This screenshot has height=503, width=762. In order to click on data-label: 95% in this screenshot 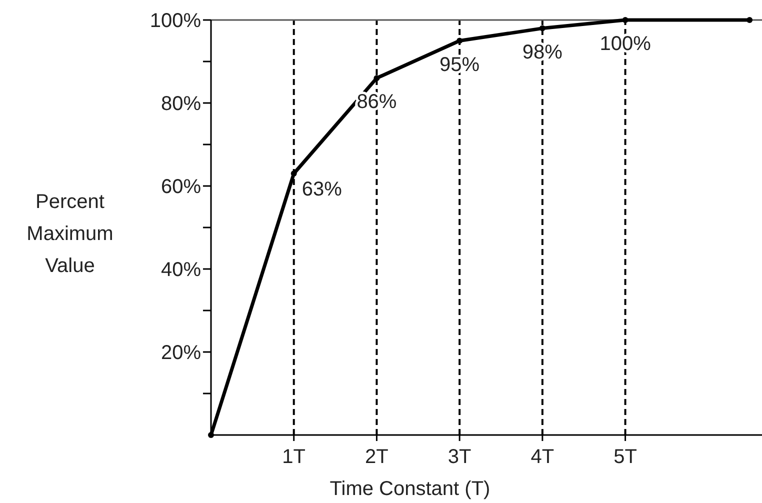, I will do `click(460, 65)`.